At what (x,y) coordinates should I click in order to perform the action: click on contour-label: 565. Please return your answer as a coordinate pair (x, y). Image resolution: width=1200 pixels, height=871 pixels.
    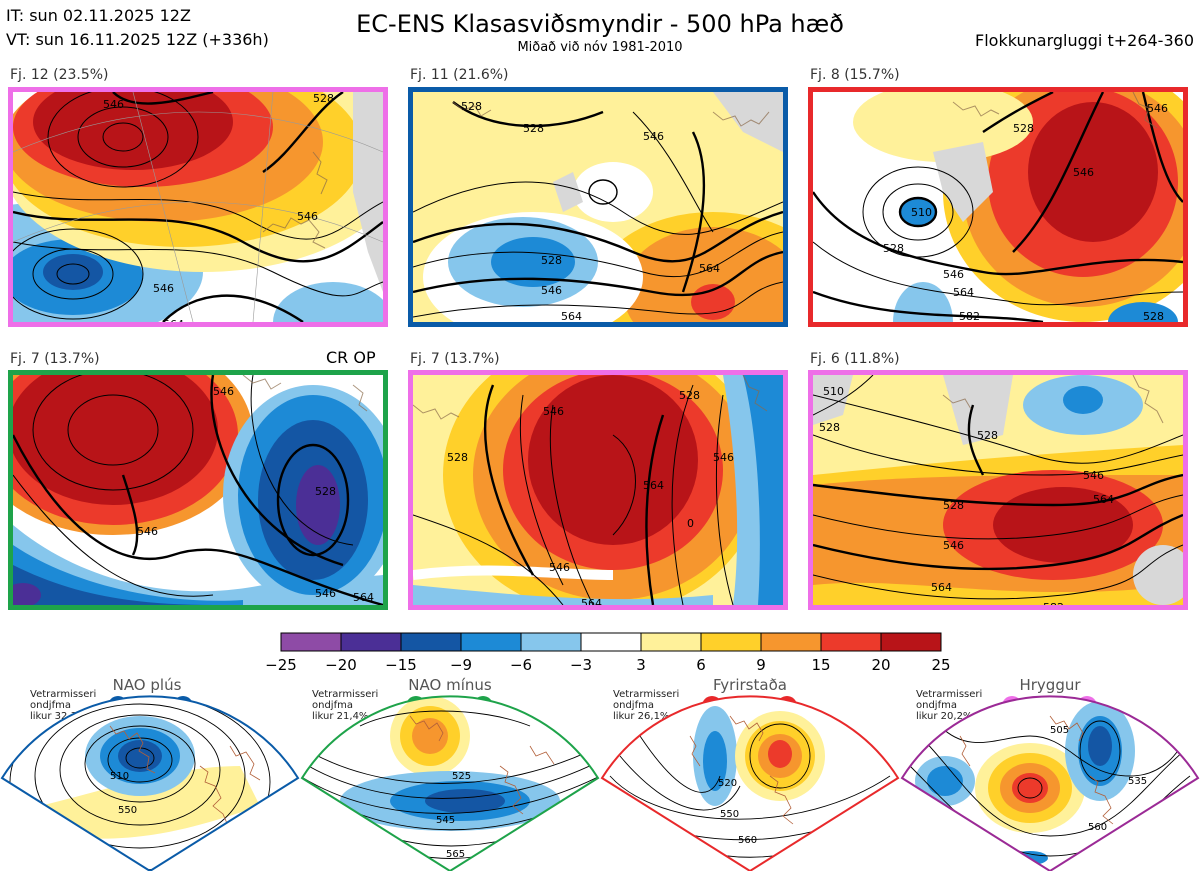
    Looking at the image, I should click on (455, 854).